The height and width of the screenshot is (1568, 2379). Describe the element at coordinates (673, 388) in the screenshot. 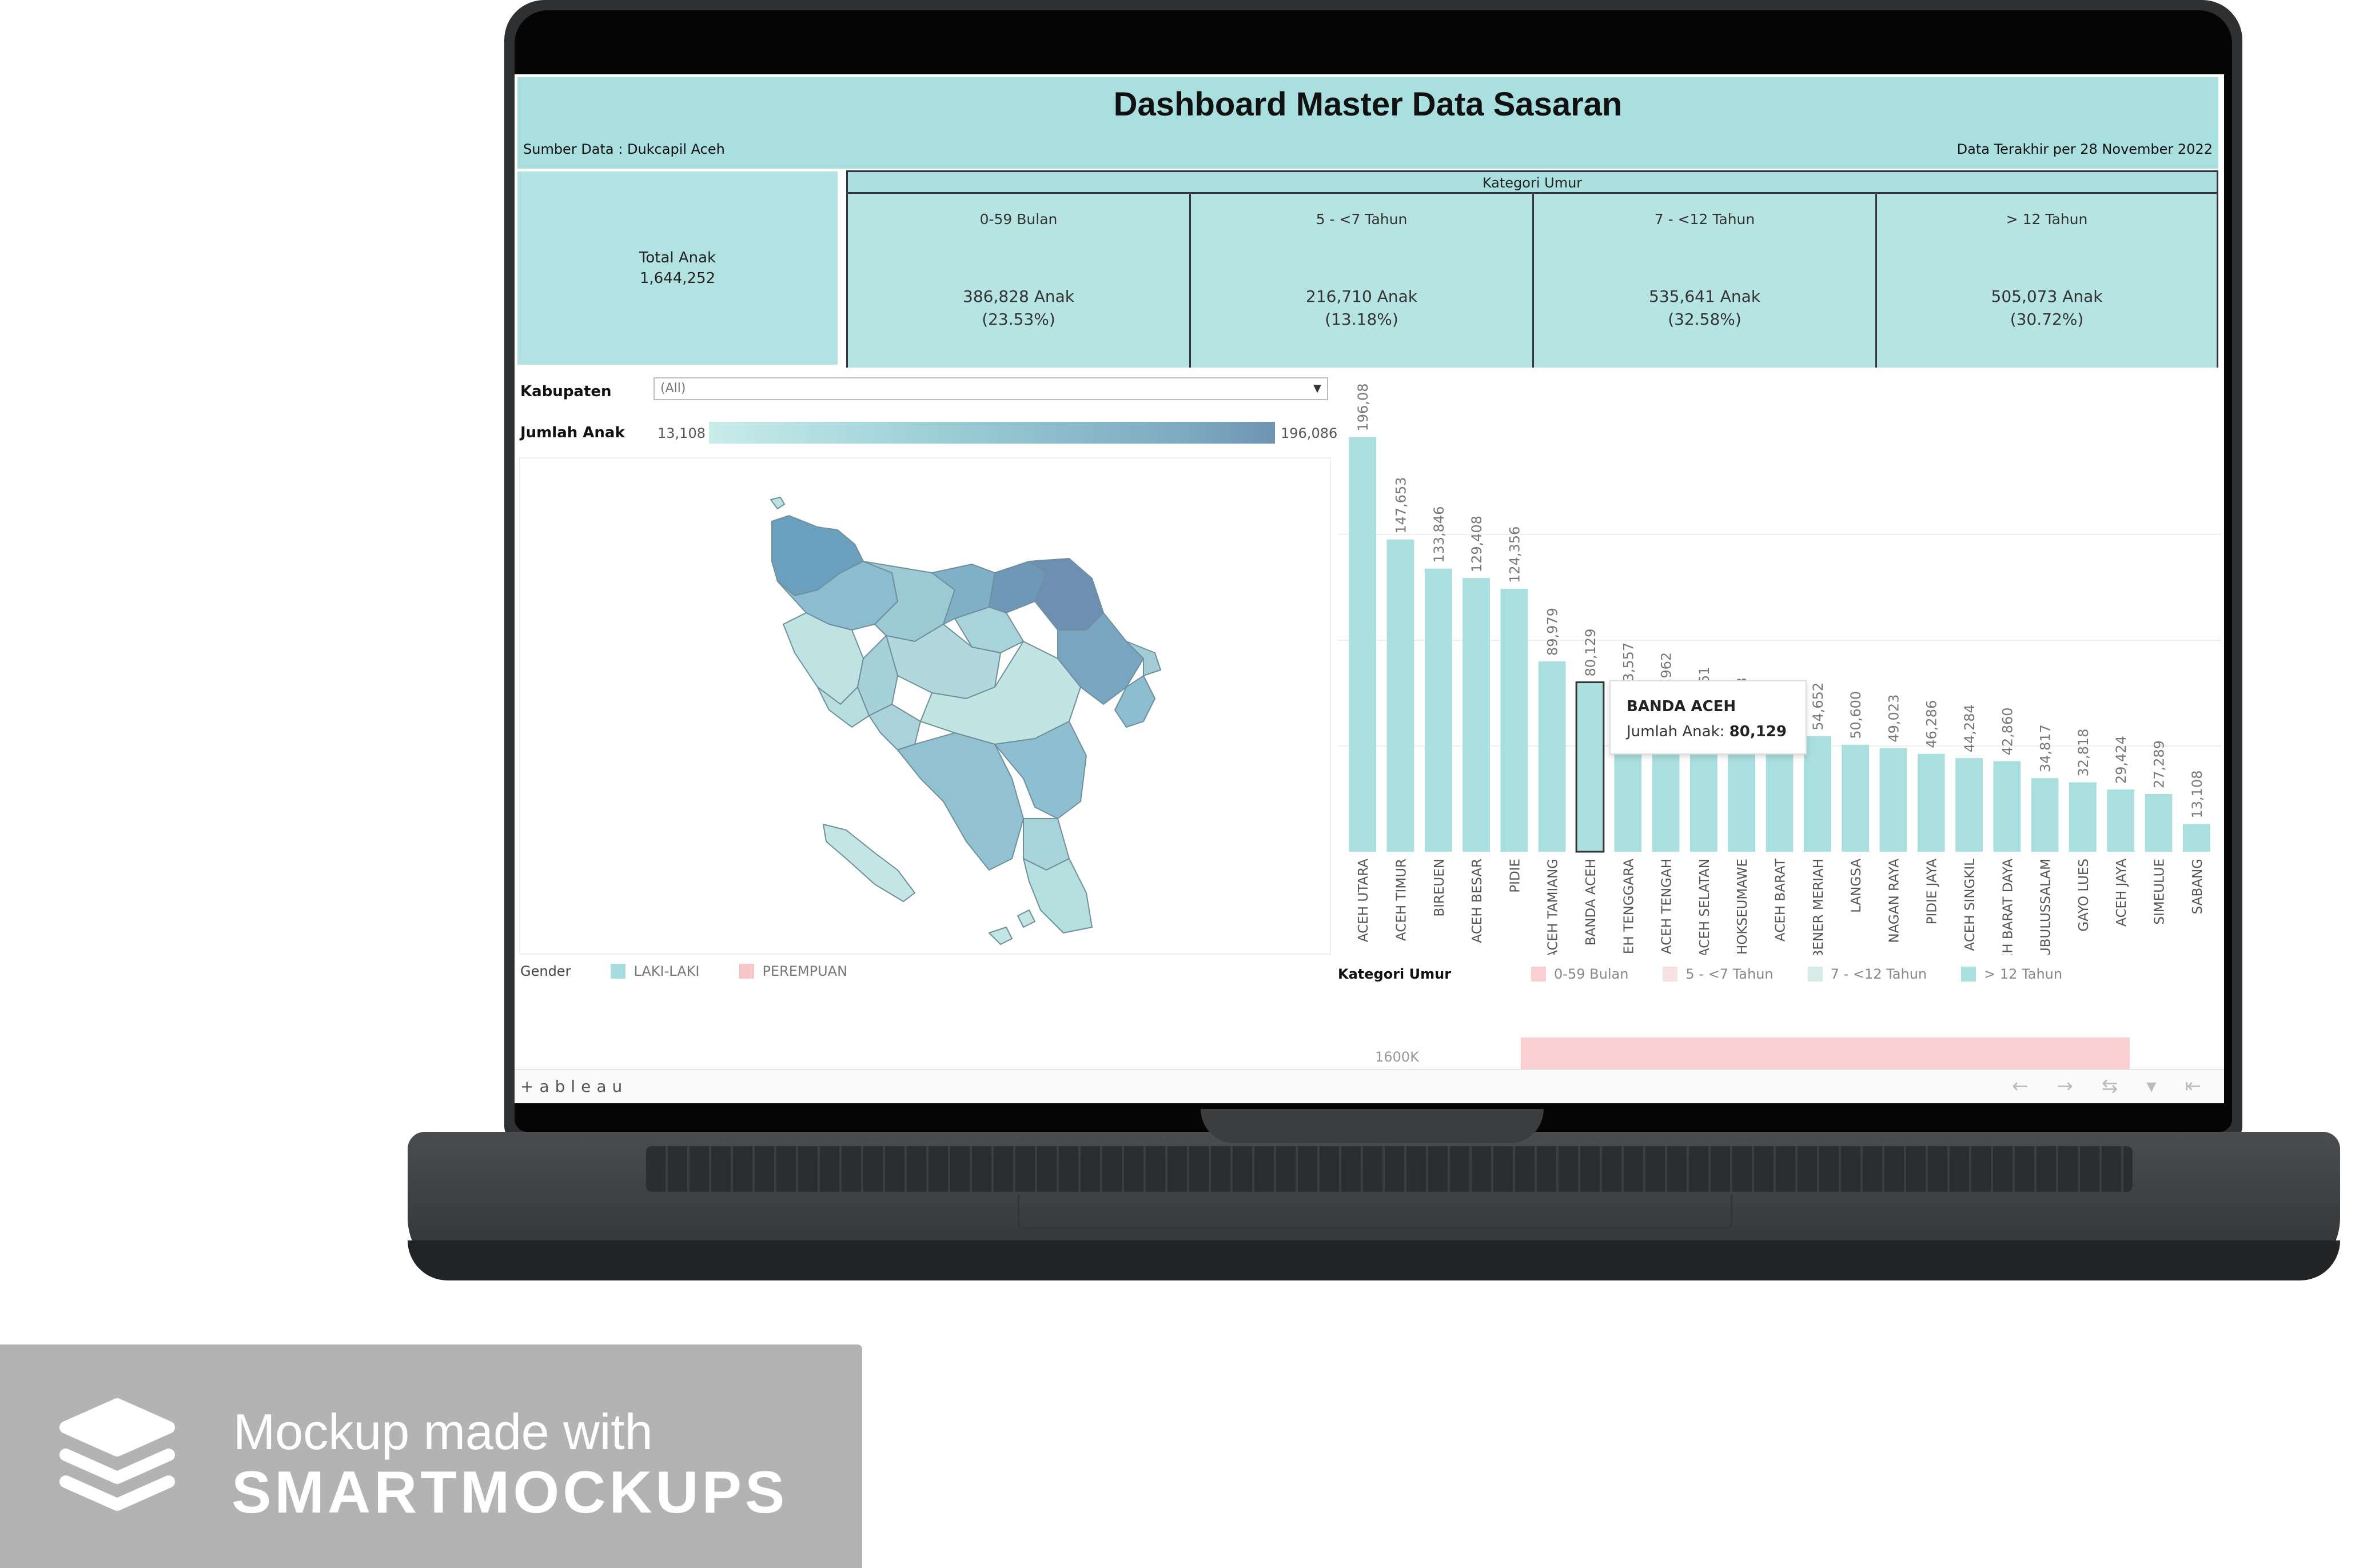

I see `kabupaten-value: (All)` at that location.